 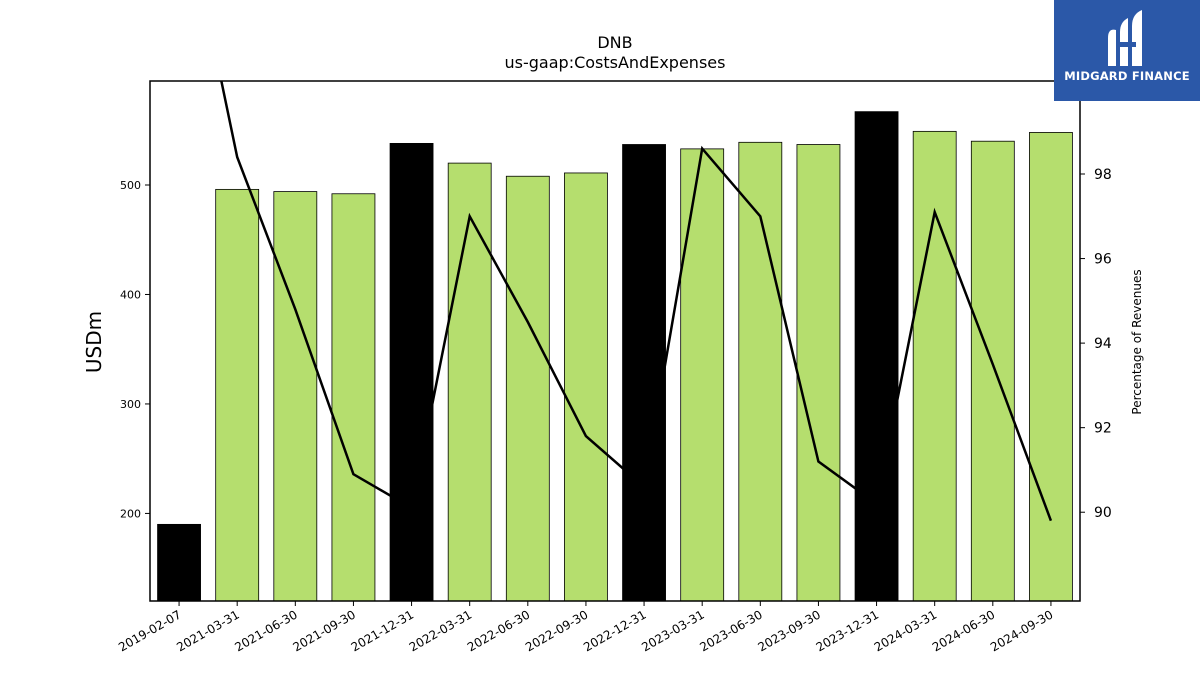 I want to click on y-axis-label: USDm, so click(x=94, y=342).